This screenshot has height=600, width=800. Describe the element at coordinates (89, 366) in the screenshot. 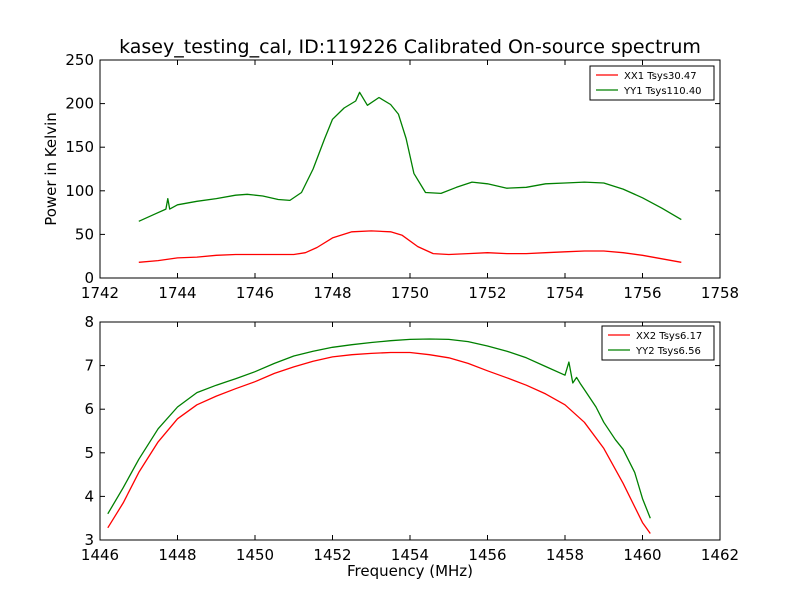

I see `y-tick-label: 7` at that location.